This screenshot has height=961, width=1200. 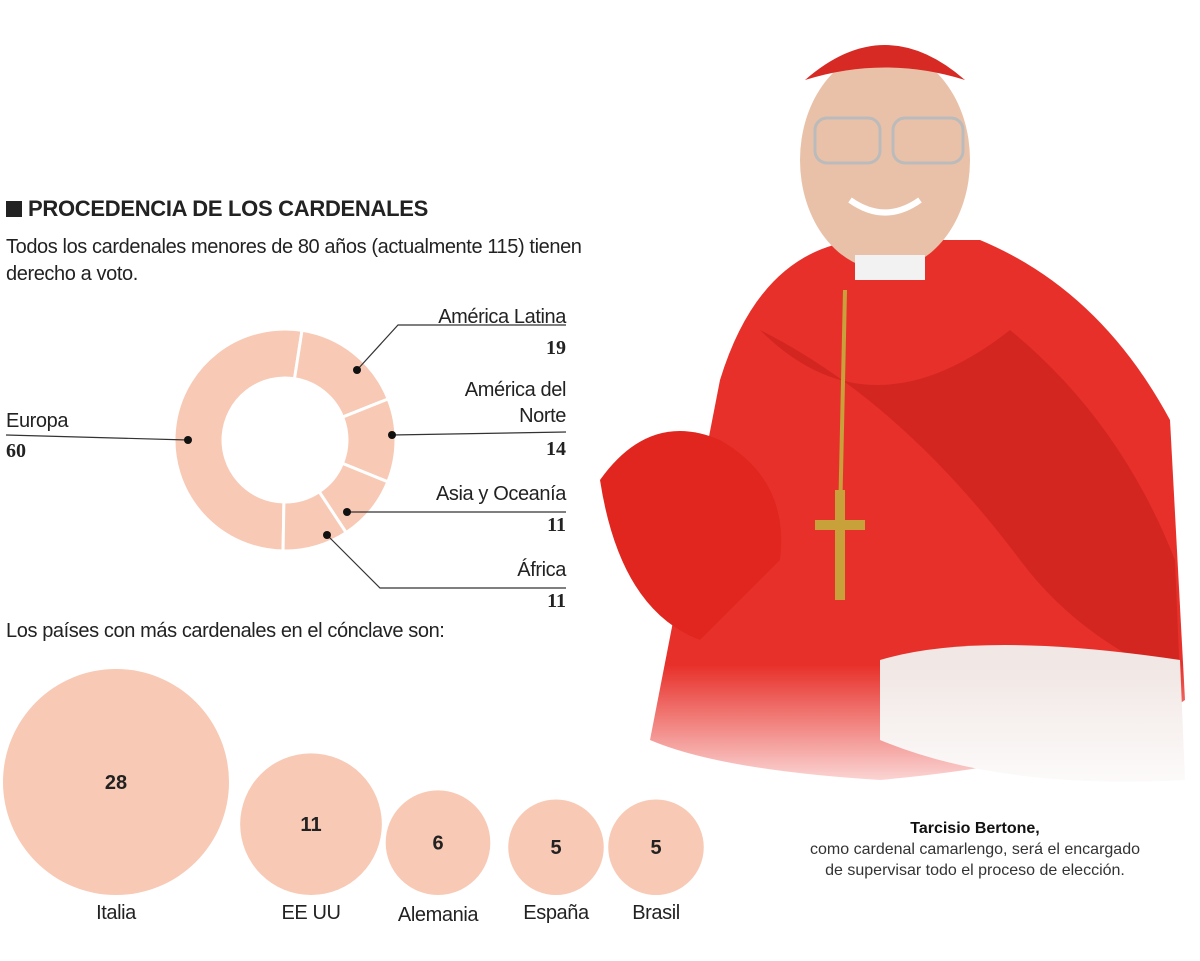 I want to click on bubble-EE UU, so click(x=311, y=824).